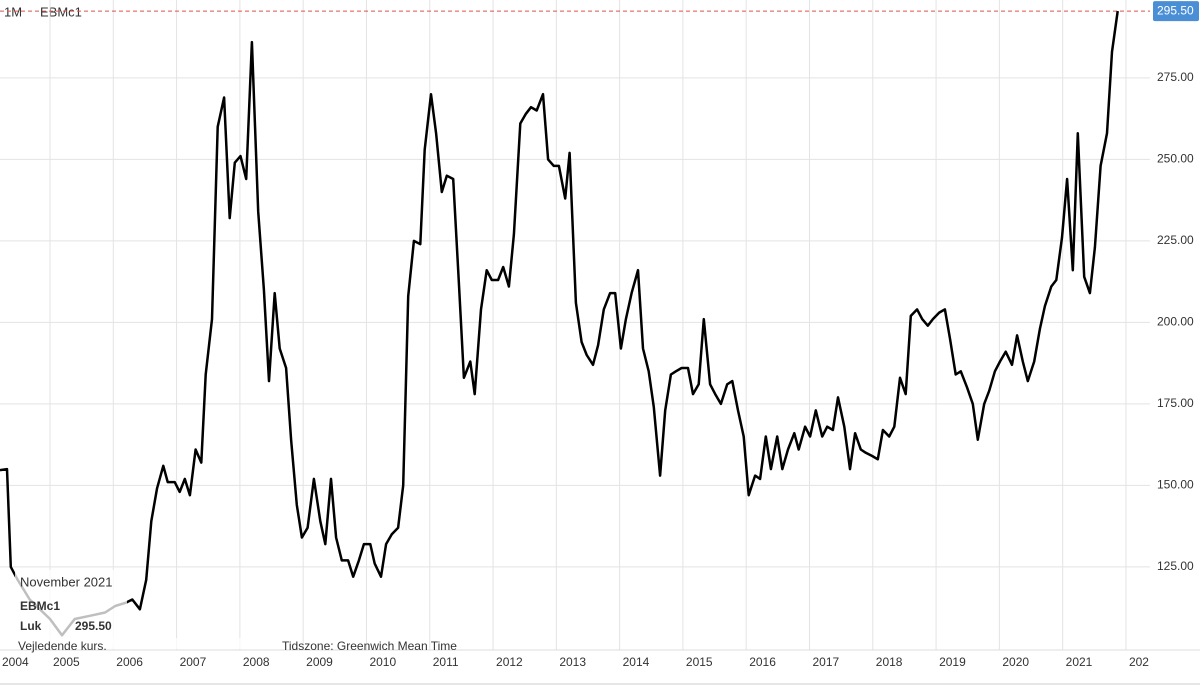 This screenshot has width=1200, height=687. Describe the element at coordinates (256, 662) in the screenshot. I see `x-tick-label: 2008` at that location.